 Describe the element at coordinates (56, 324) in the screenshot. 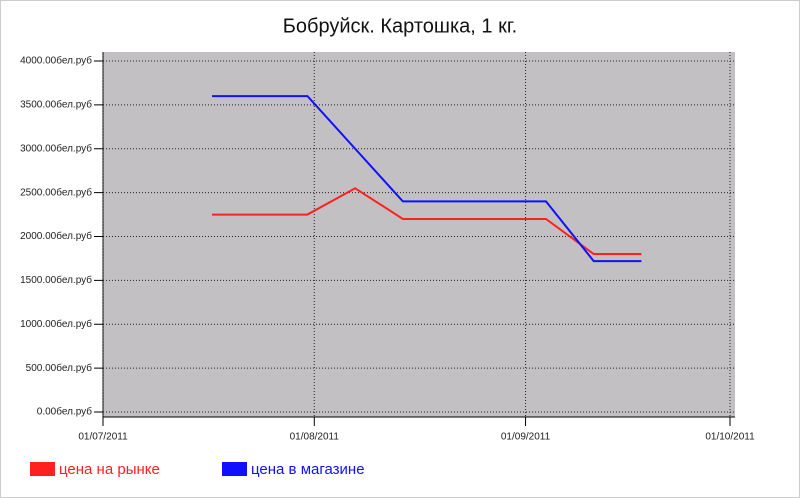

I see `y-tick-label: 1000.00бел.руб` at that location.